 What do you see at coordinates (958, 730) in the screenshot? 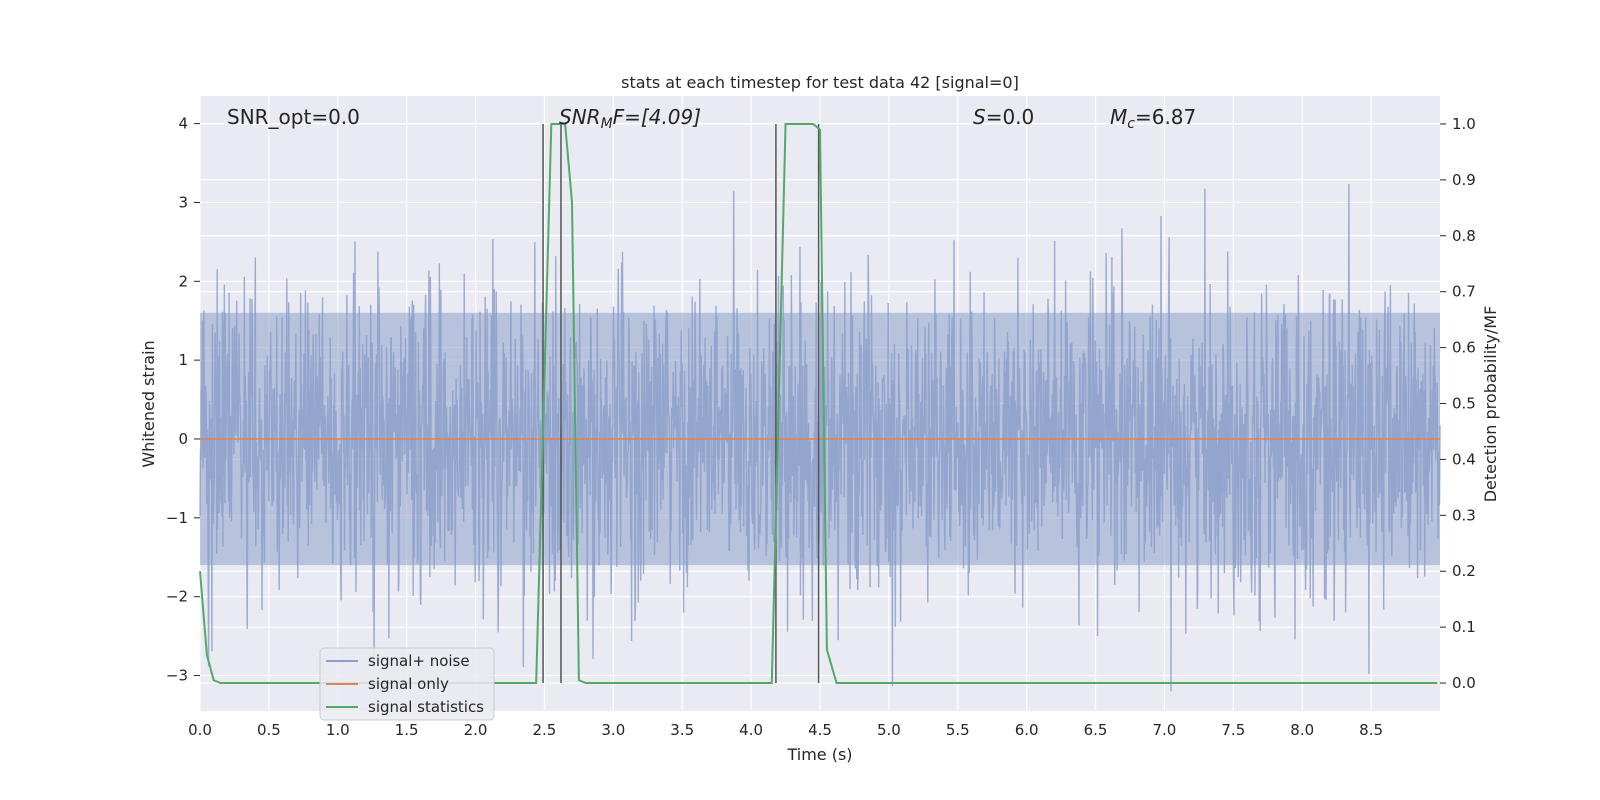
I see `x-tick-label: 5.5` at bounding box center [958, 730].